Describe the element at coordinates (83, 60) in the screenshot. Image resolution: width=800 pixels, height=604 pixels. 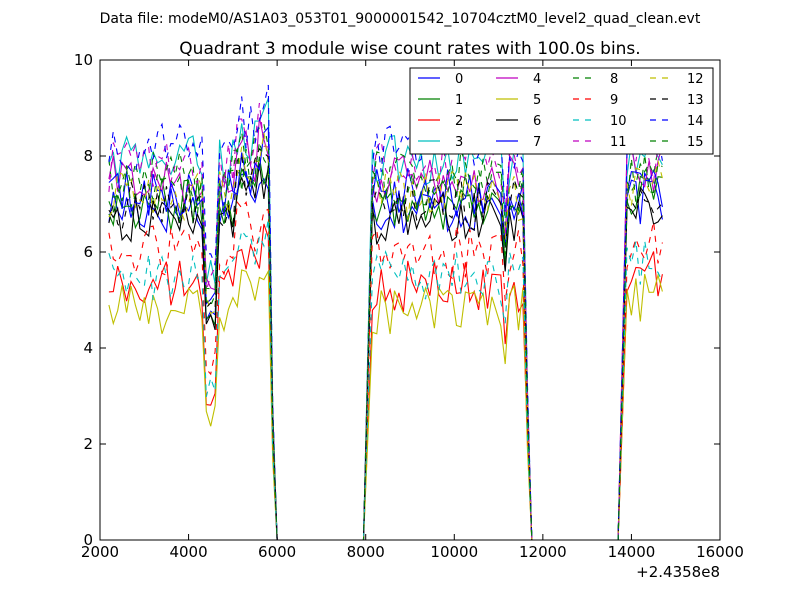
I see `y-tick-label: 10` at that location.